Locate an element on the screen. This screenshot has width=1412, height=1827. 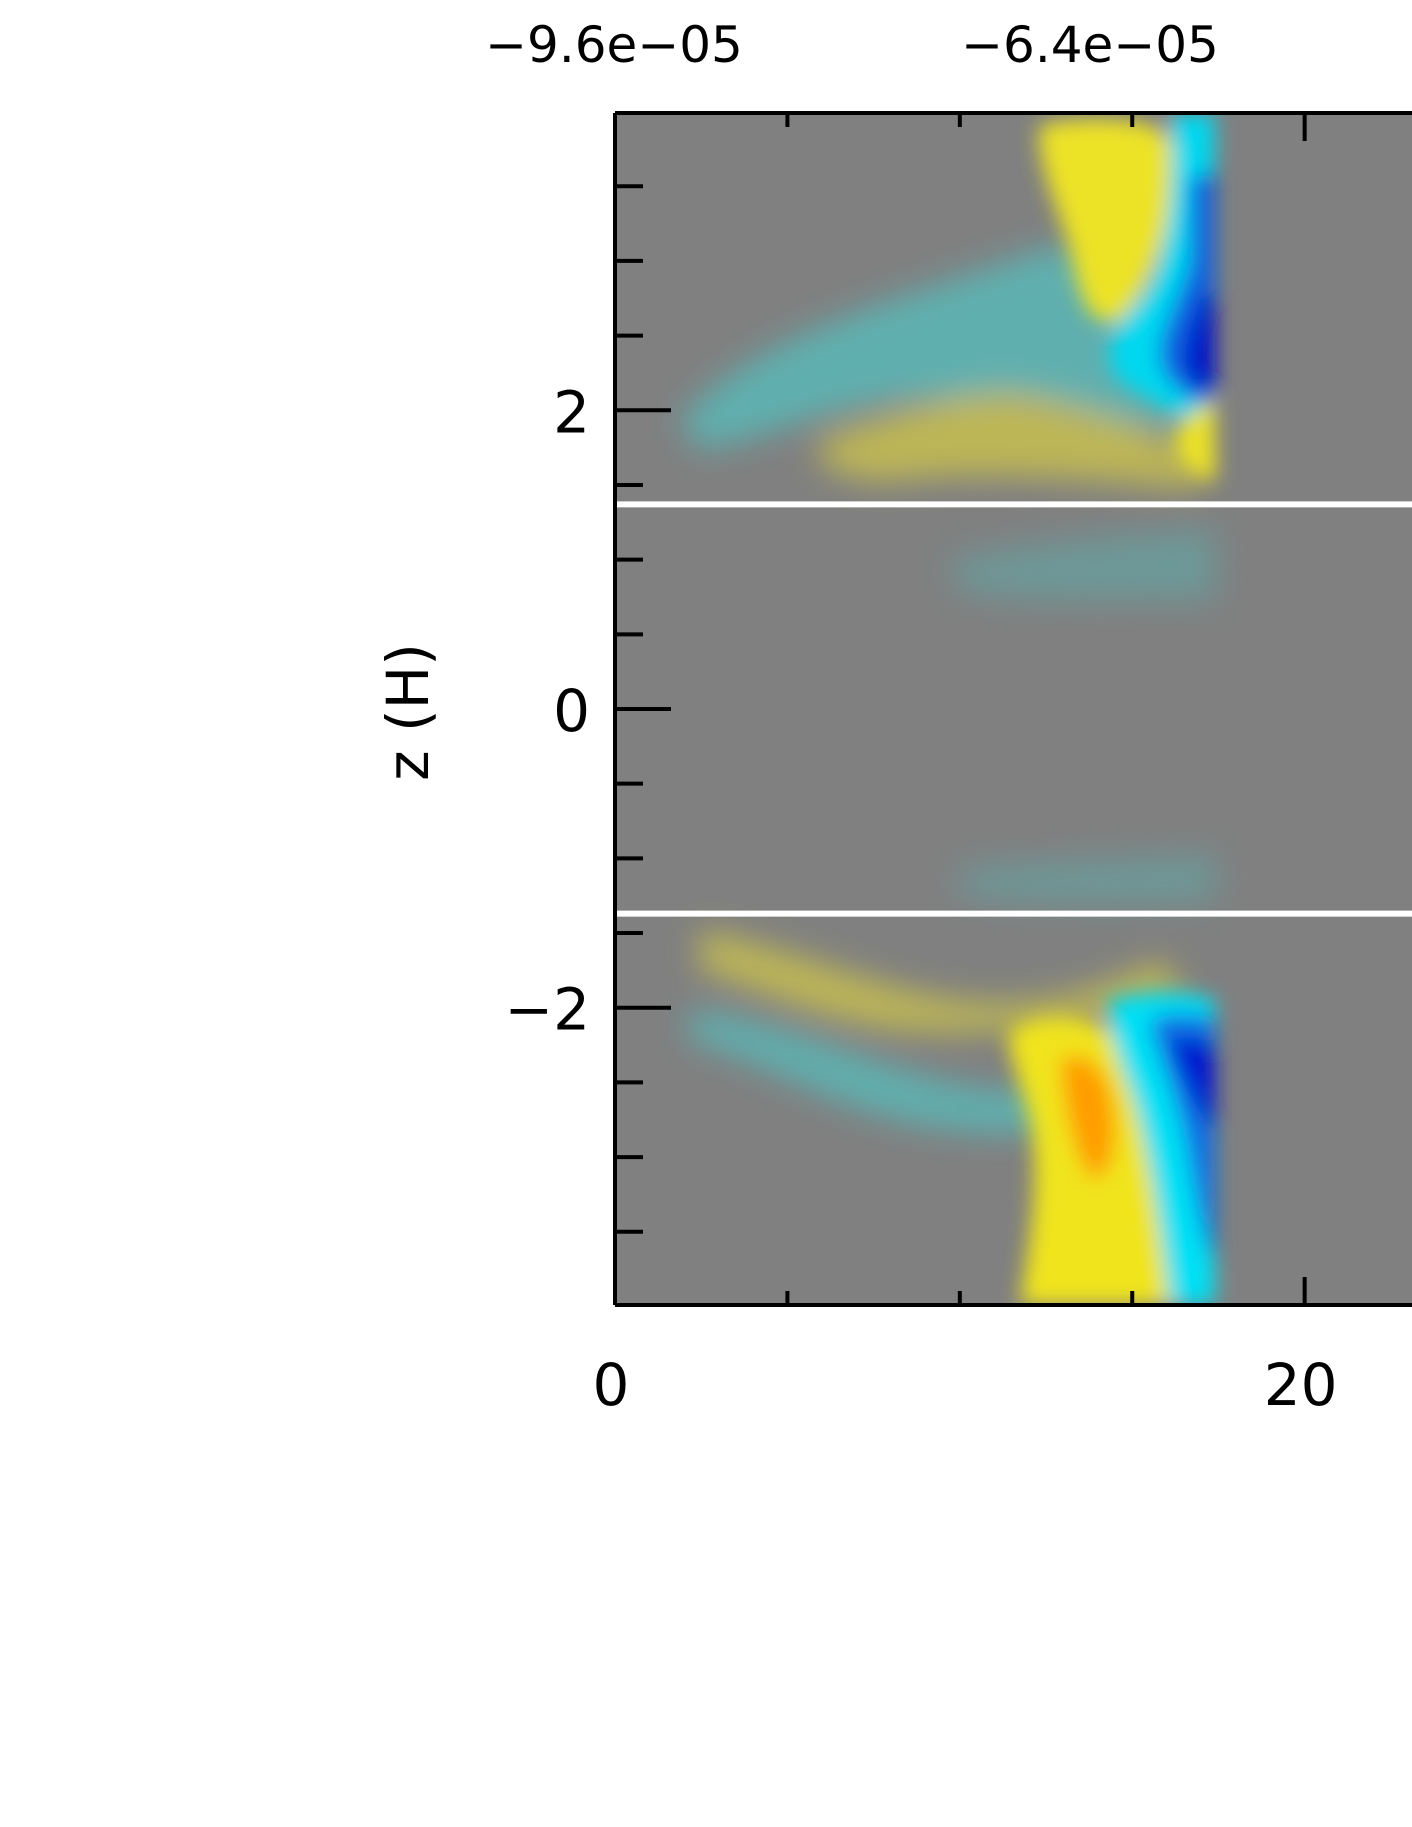
y-tick-label: 0 is located at coordinates (571, 711).